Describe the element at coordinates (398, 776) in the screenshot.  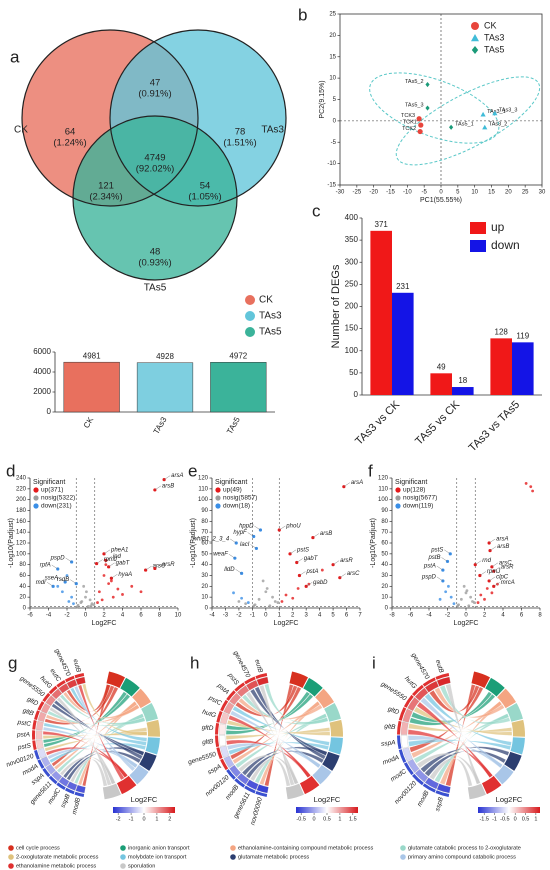
I see `gene-label: modC` at that location.